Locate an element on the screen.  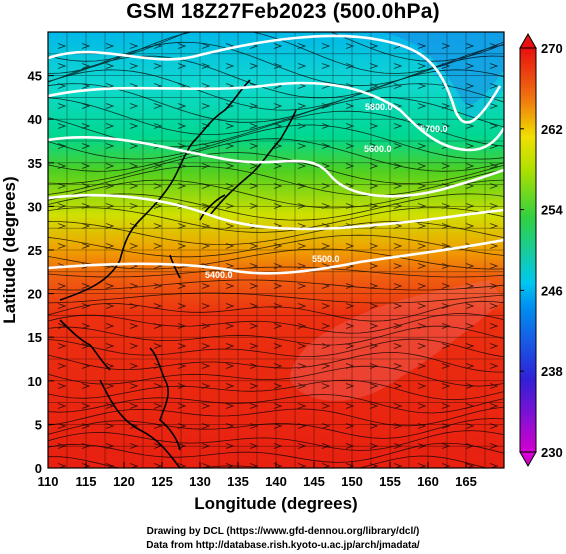
x-tick-label: 160 is located at coordinates (428, 481).